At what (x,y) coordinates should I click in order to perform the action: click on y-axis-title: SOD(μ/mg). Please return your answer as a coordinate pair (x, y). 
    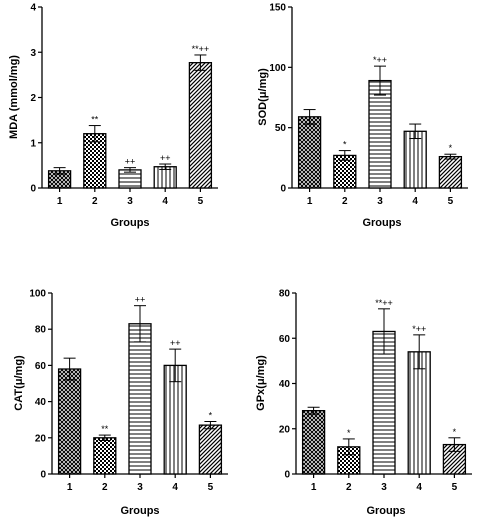
    Looking at the image, I should click on (263, 97).